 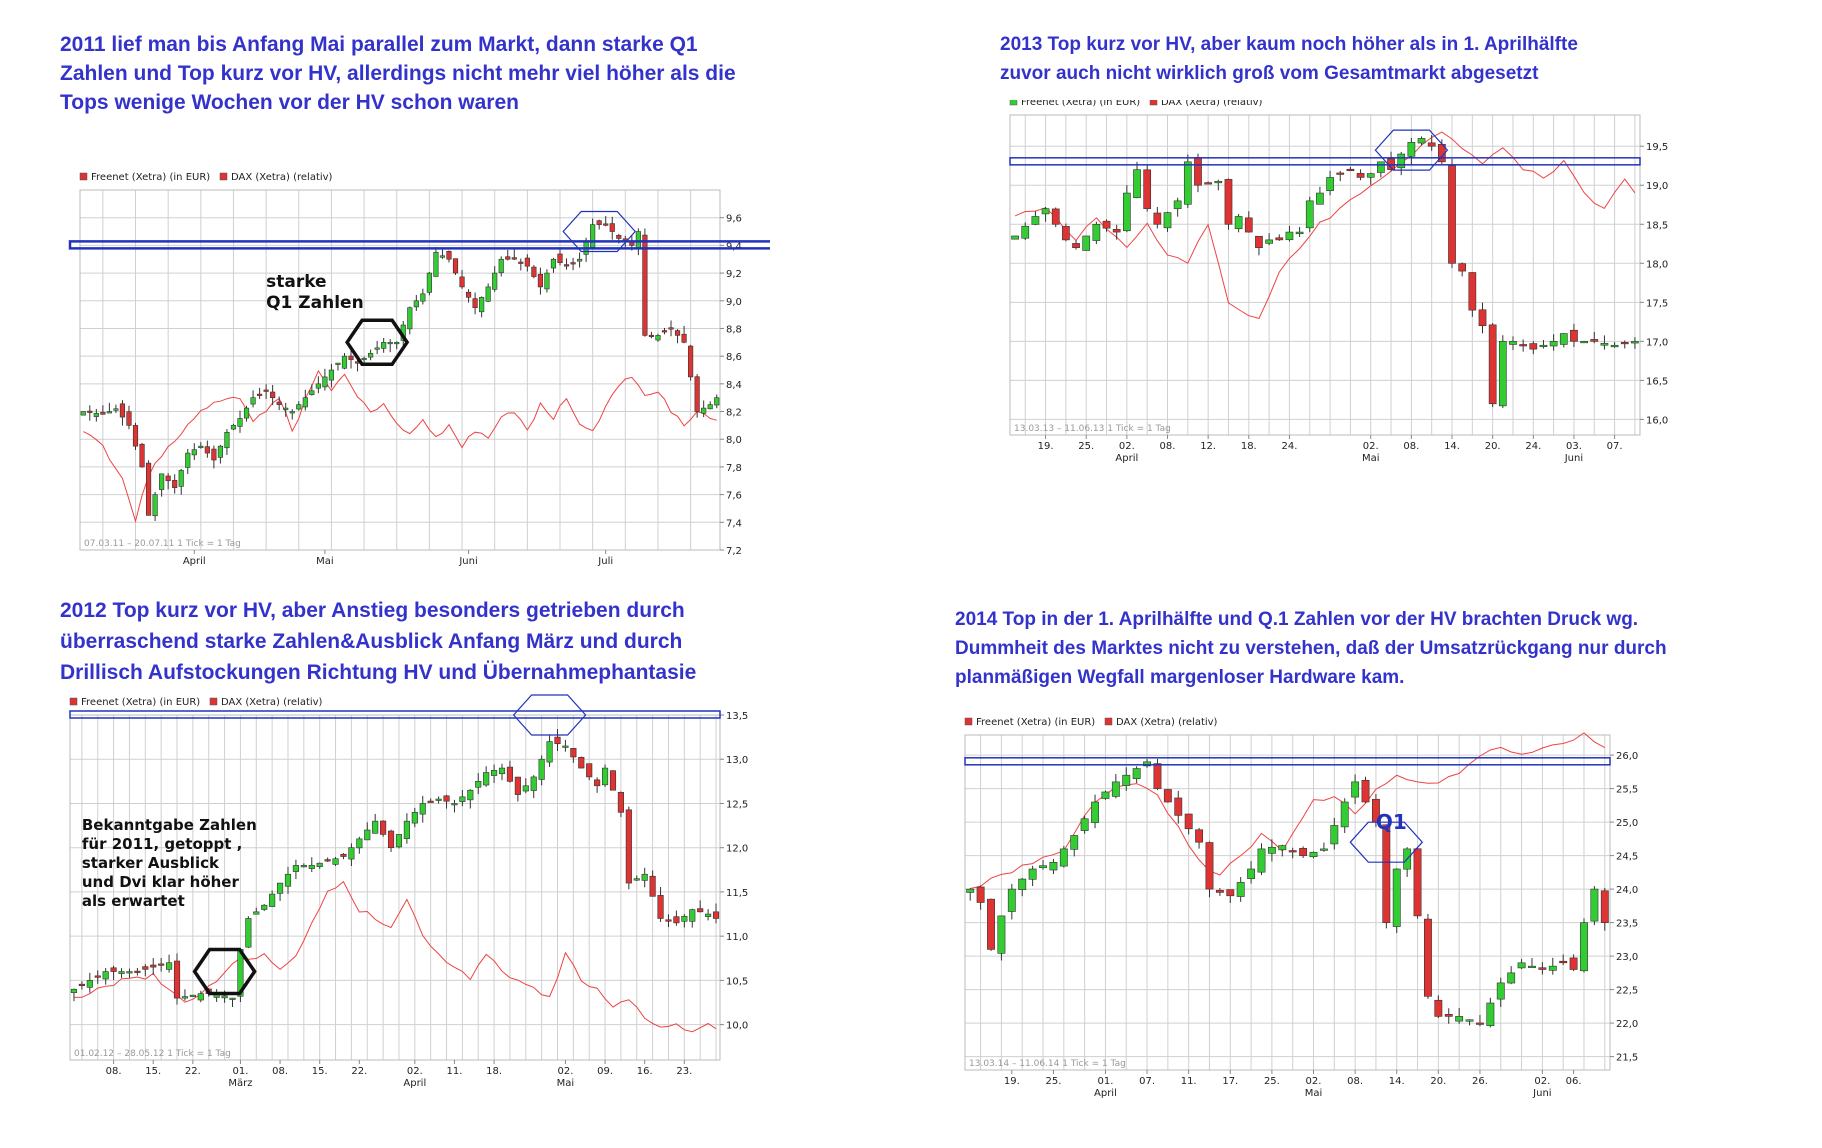 What do you see at coordinates (400, 446) in the screenshot?
I see `dax-line` at bounding box center [400, 446].